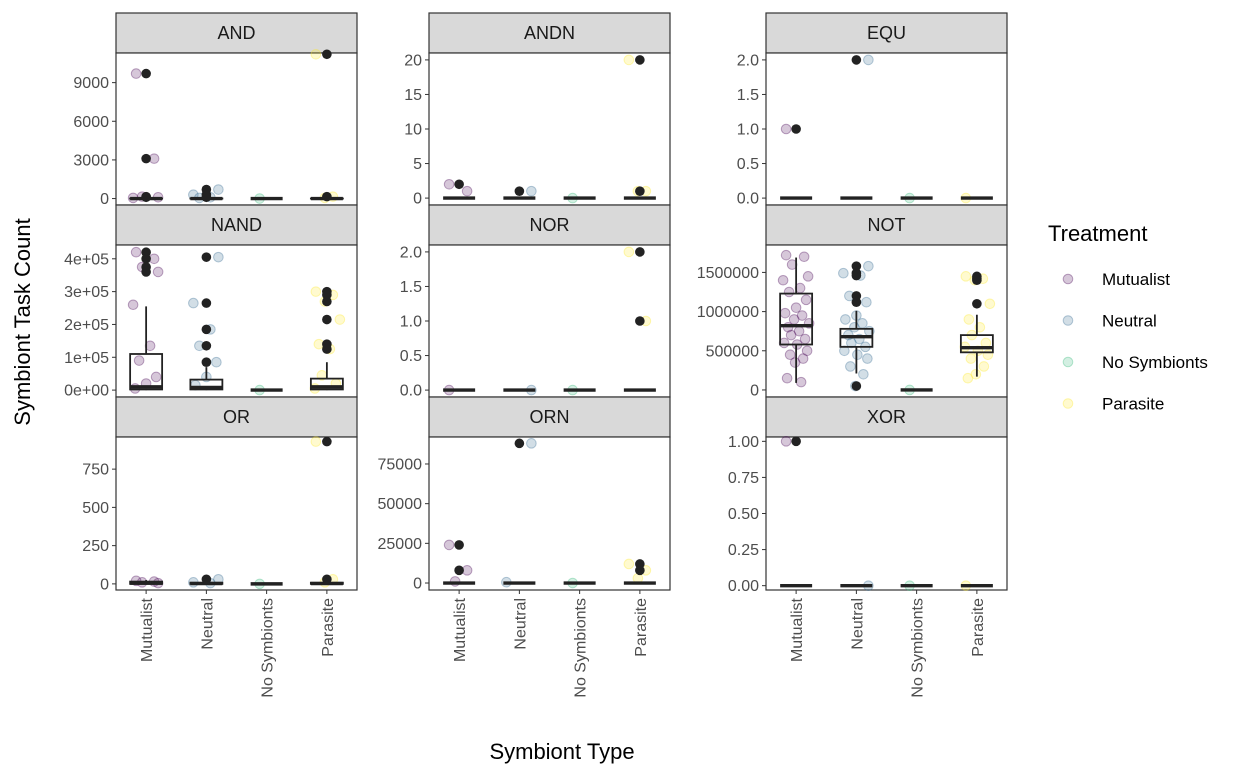 Image resolution: width=1259 pixels, height=778 pixels. Describe the element at coordinates (1068, 362) in the screenshot. I see `legend-key-no-symbionts` at that location.